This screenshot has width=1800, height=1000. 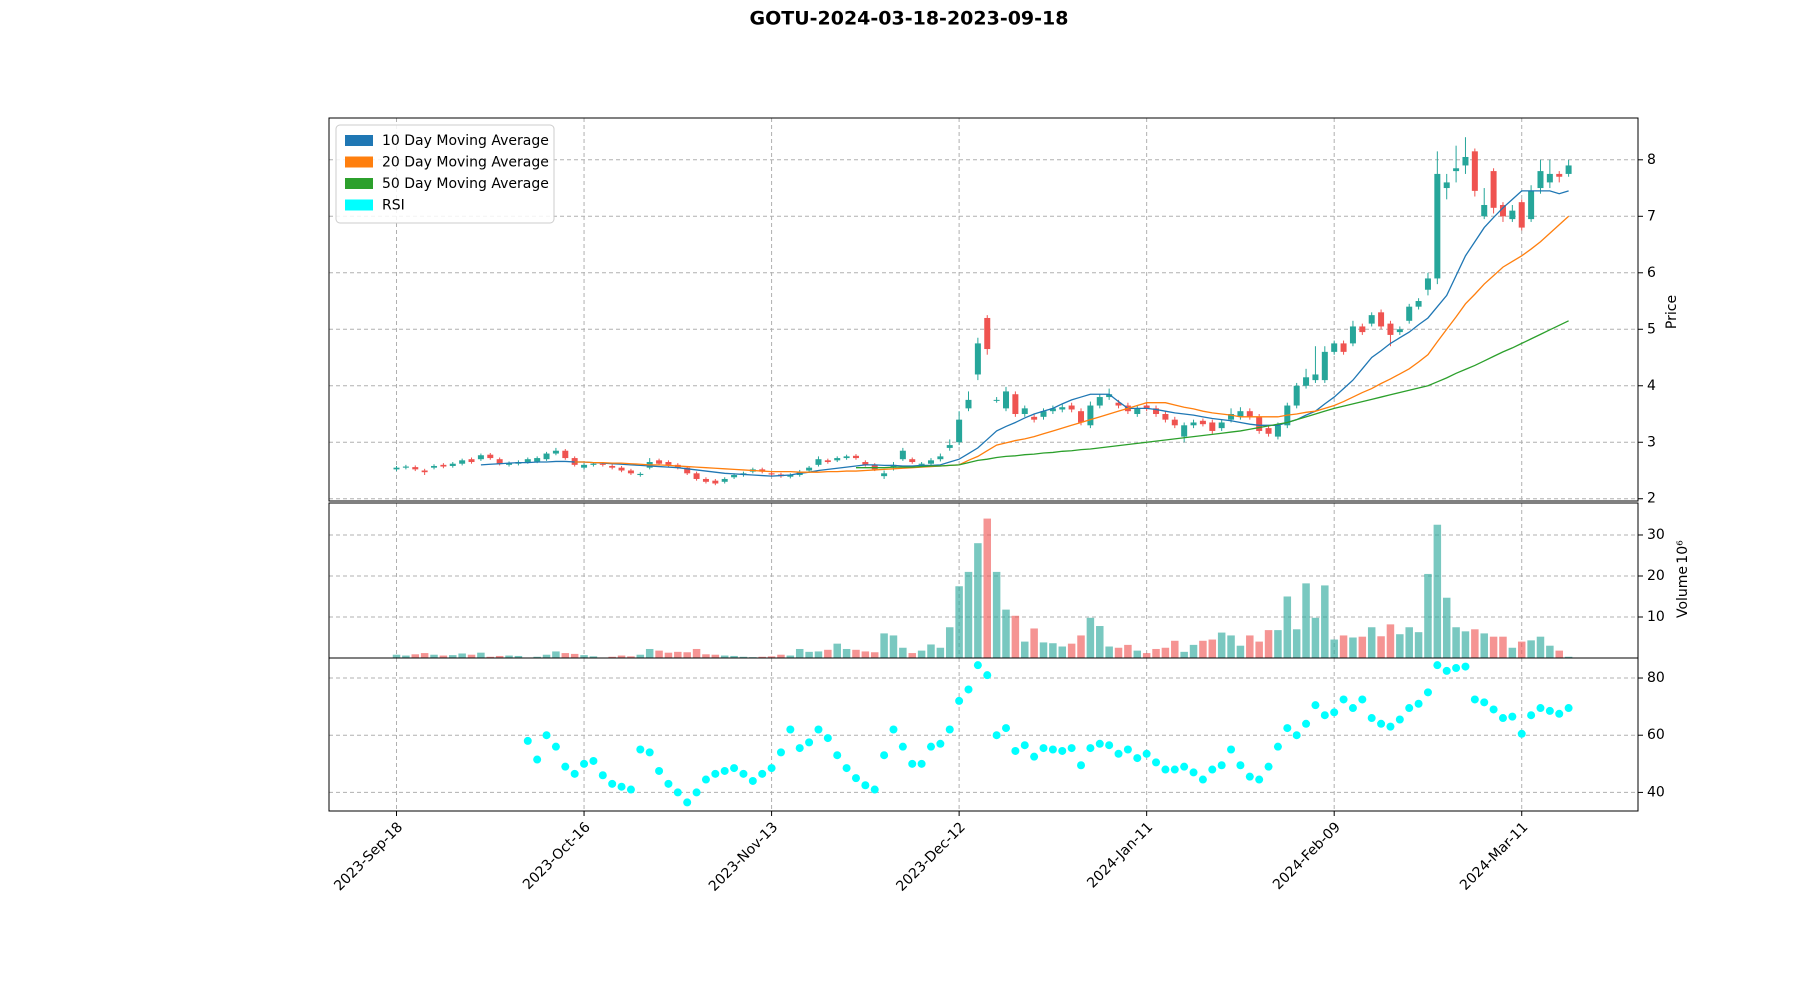 What do you see at coordinates (1651, 329) in the screenshot?
I see `y-tick-label: 5` at bounding box center [1651, 329].